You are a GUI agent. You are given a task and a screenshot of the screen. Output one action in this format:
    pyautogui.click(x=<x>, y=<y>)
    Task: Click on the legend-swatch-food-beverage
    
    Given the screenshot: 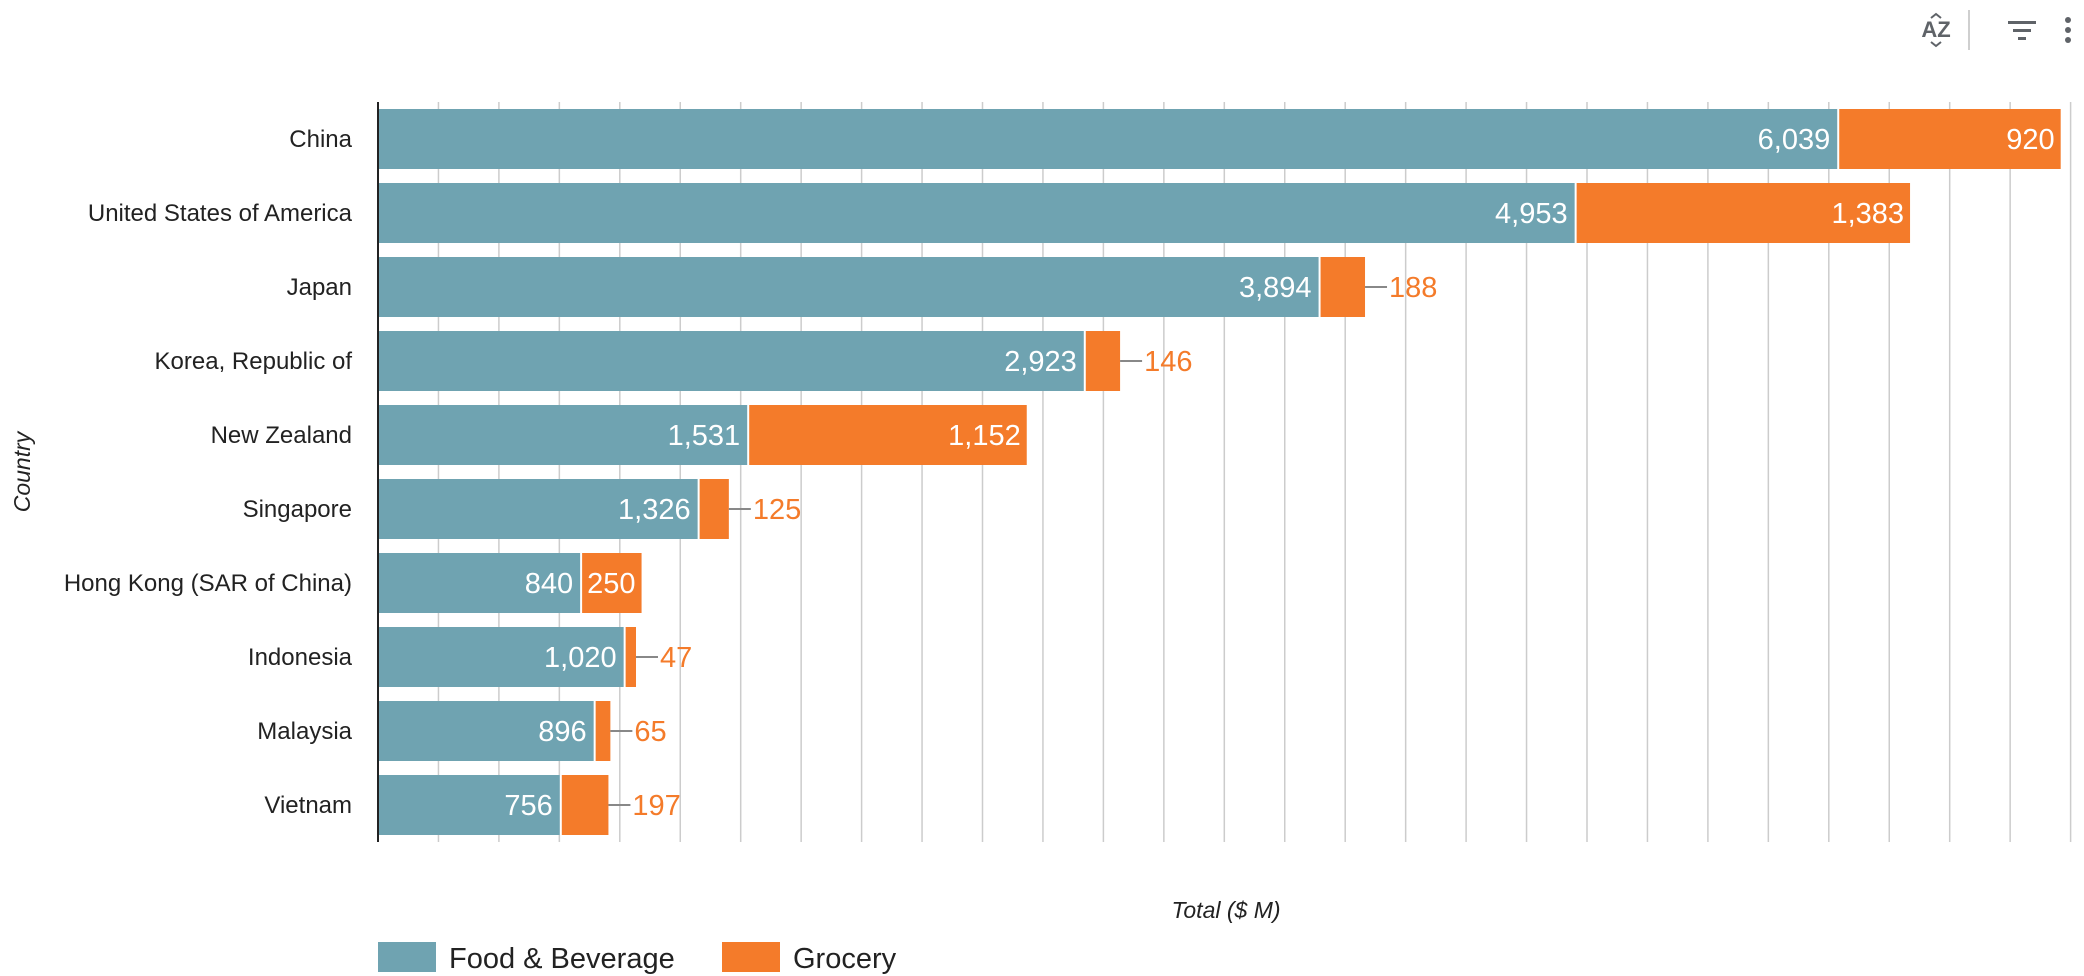 What is the action you would take?
    pyautogui.click(x=407, y=957)
    